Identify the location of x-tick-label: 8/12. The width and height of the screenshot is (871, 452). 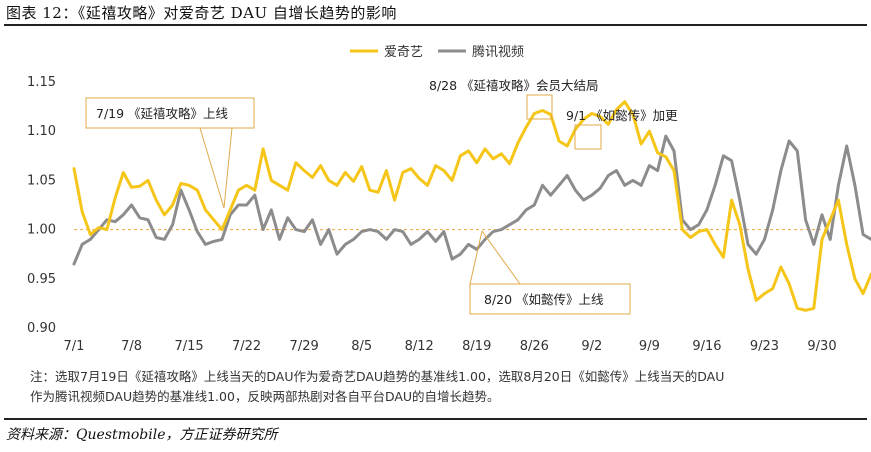
(419, 346).